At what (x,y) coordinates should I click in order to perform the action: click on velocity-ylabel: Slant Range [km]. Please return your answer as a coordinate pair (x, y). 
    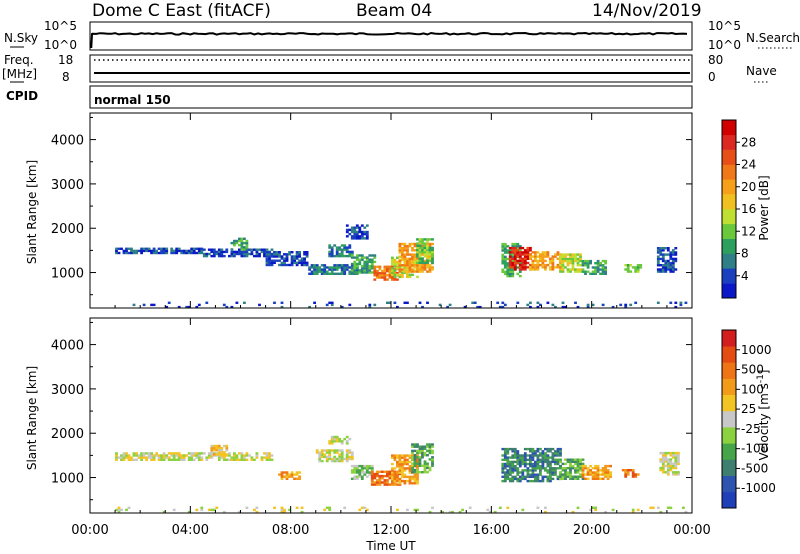
    Looking at the image, I should click on (32, 418).